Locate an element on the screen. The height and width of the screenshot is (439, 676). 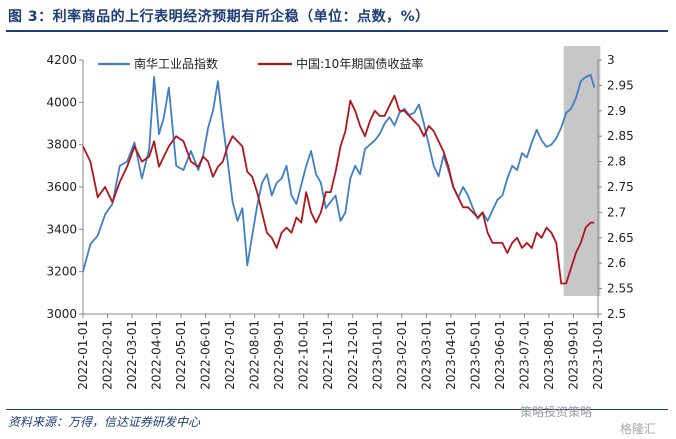
watermark-logo: 格隆汇 is located at coordinates (638, 429).